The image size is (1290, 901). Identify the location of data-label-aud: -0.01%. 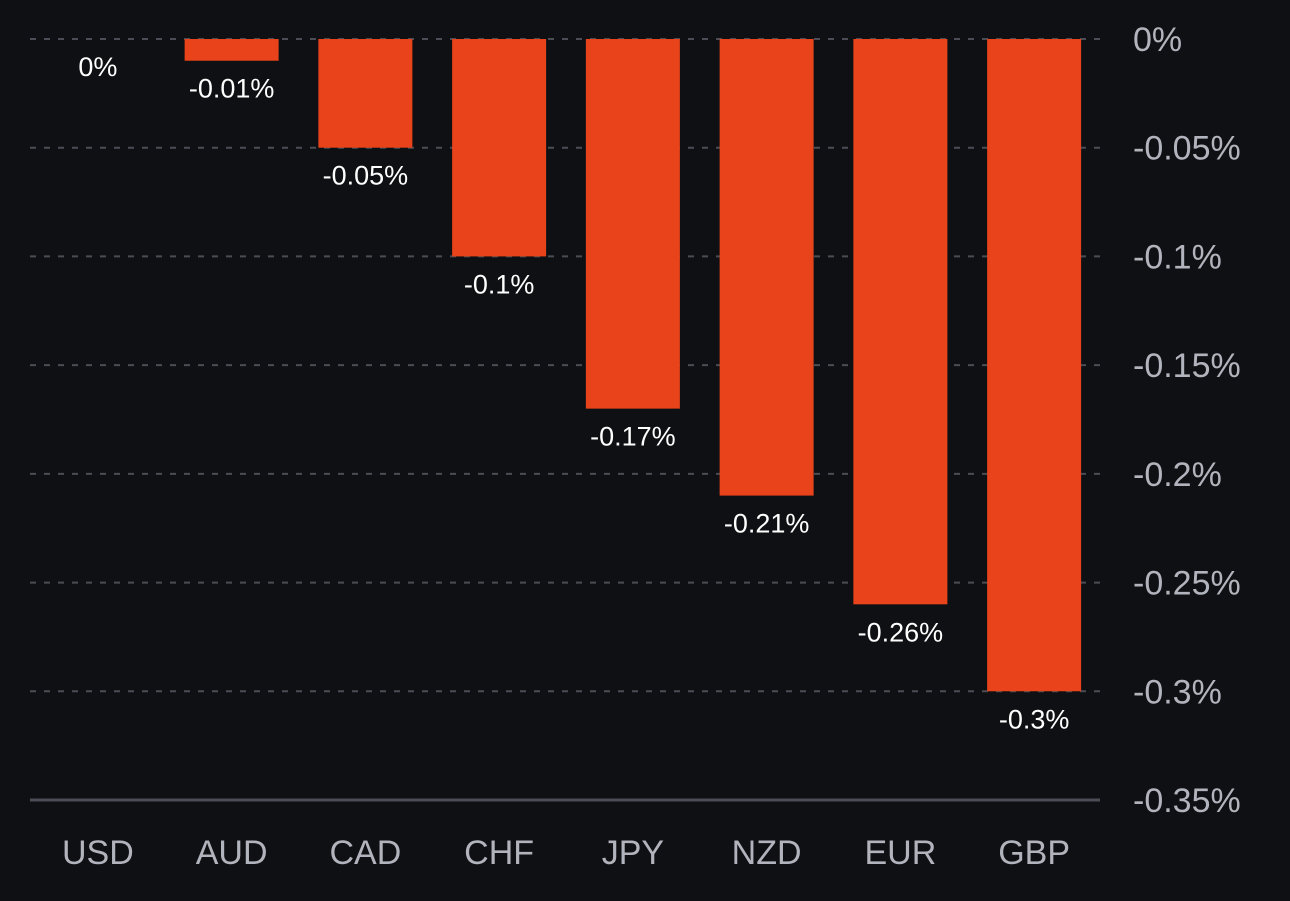
(232, 89).